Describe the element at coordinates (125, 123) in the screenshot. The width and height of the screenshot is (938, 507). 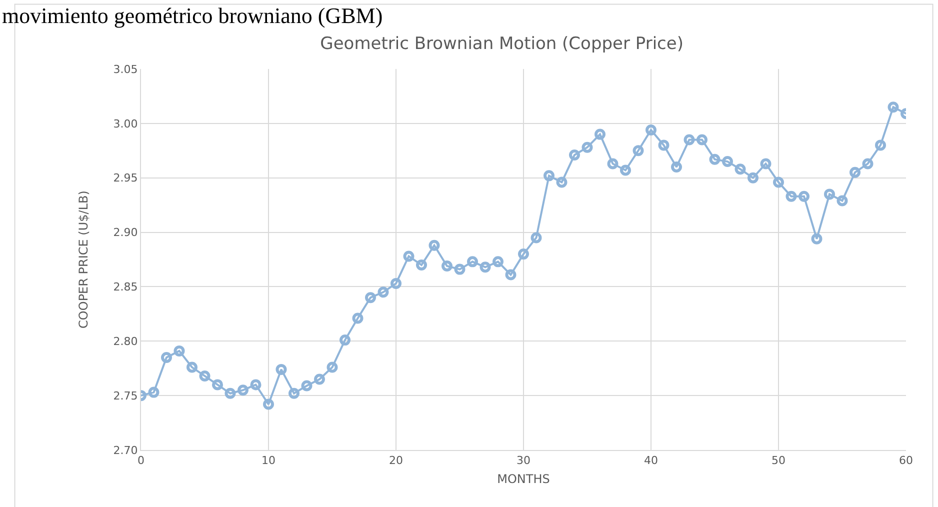
I see `y-tick-label: 3.00` at that location.